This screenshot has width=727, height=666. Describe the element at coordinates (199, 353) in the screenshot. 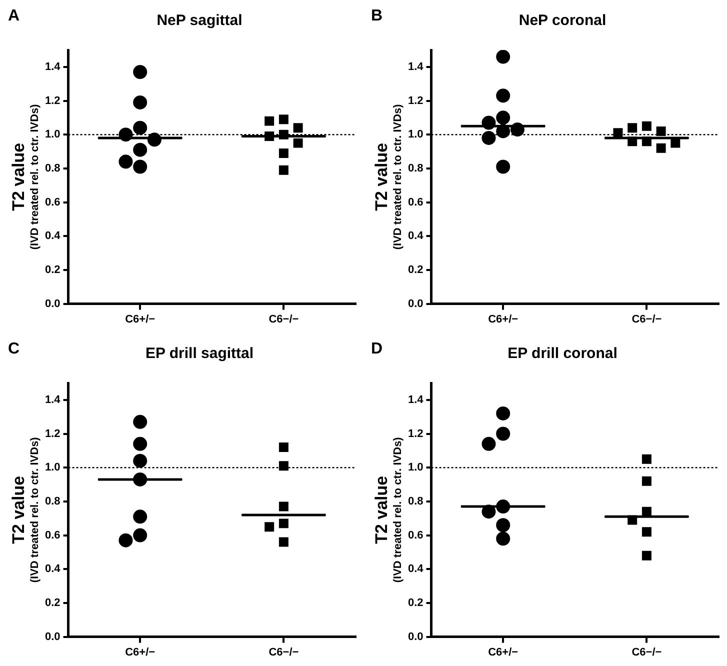

I see `chart-title: EP drill sagittal` at that location.